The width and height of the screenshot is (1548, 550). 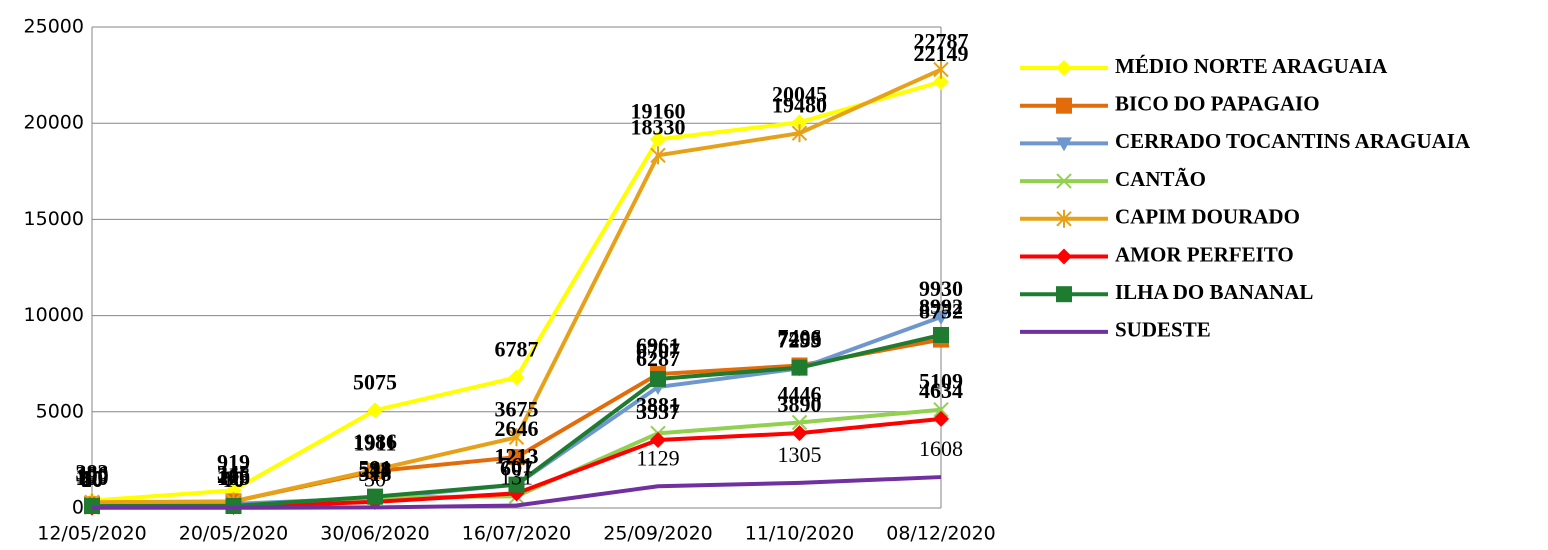 I want to click on data-label: 4446, so click(x=800, y=394).